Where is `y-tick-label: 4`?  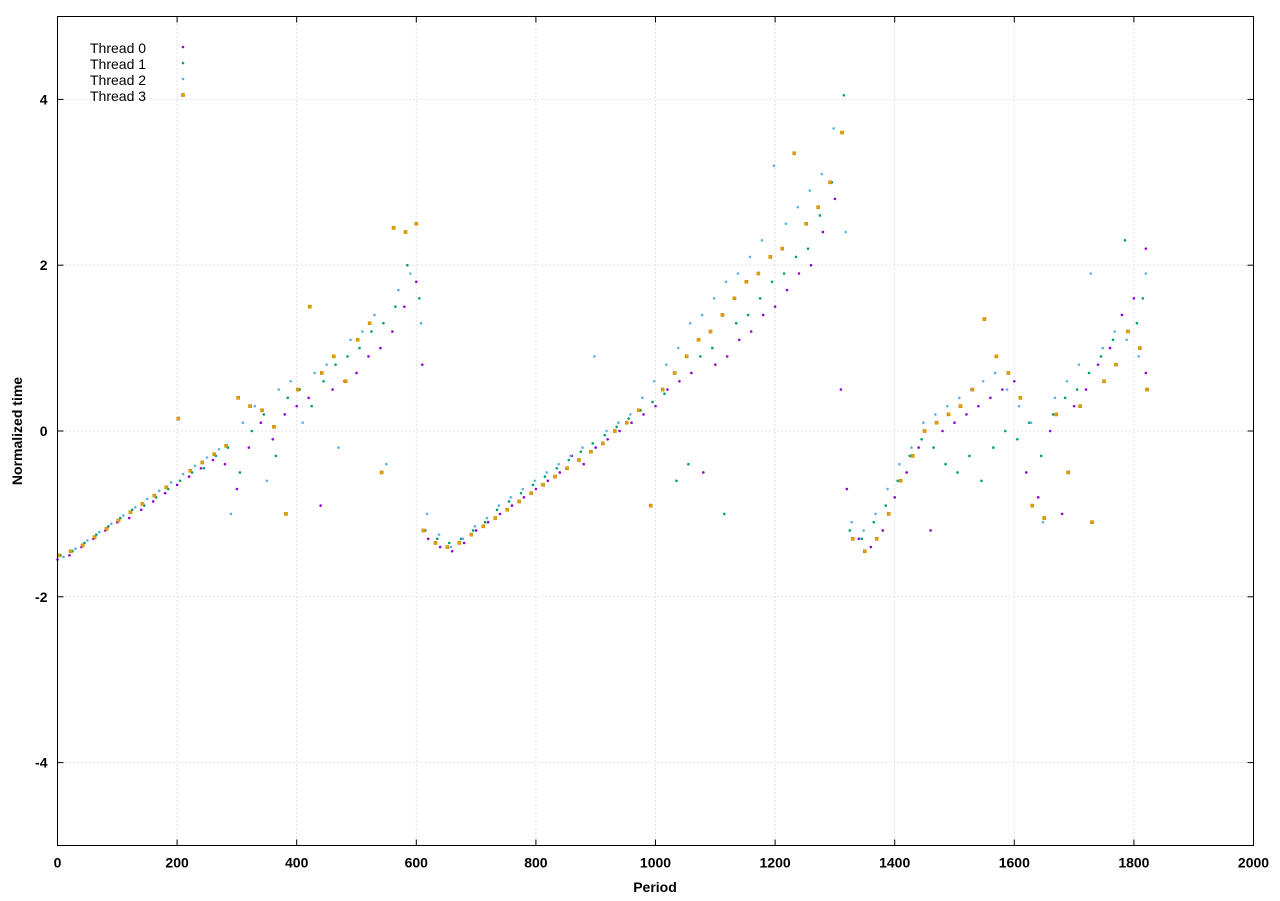 y-tick-label: 4 is located at coordinates (44, 99).